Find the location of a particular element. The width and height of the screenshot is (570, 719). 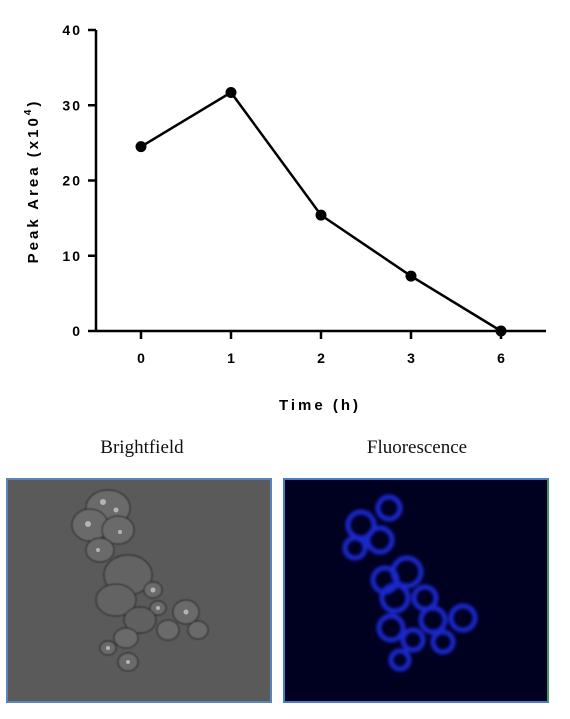

y-tick-label: 40 is located at coordinates (72, 30).